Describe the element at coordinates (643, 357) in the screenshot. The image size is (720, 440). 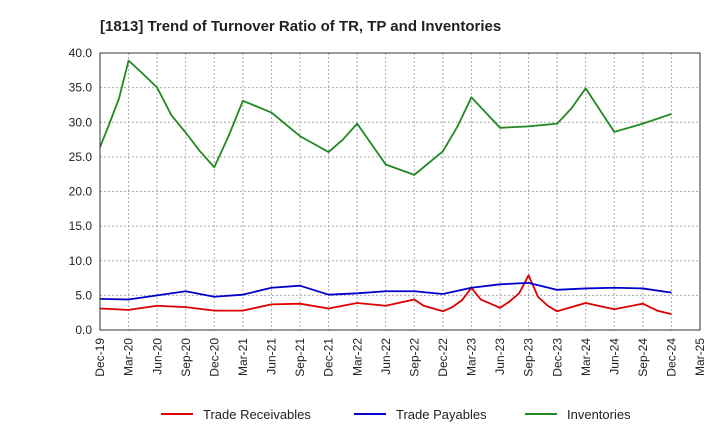
I see `x-tick-label: Sep-24` at that location.